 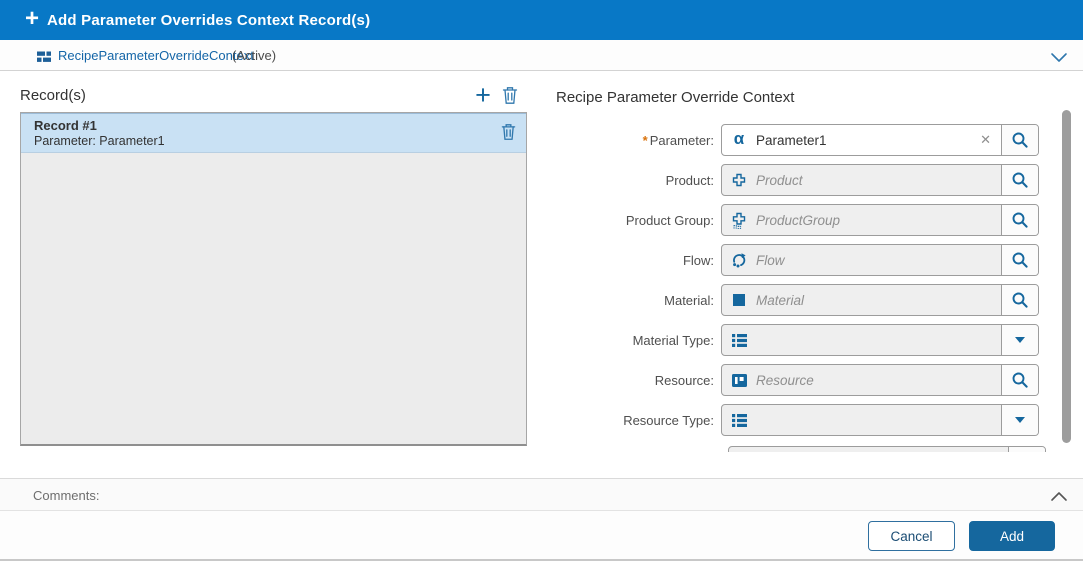 I want to click on delete-records-button, so click(x=510, y=97).